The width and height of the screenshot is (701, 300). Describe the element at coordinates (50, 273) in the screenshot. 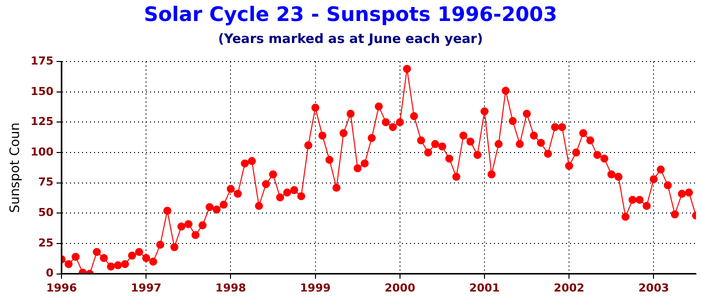

I see `y-tick-label: 0` at that location.